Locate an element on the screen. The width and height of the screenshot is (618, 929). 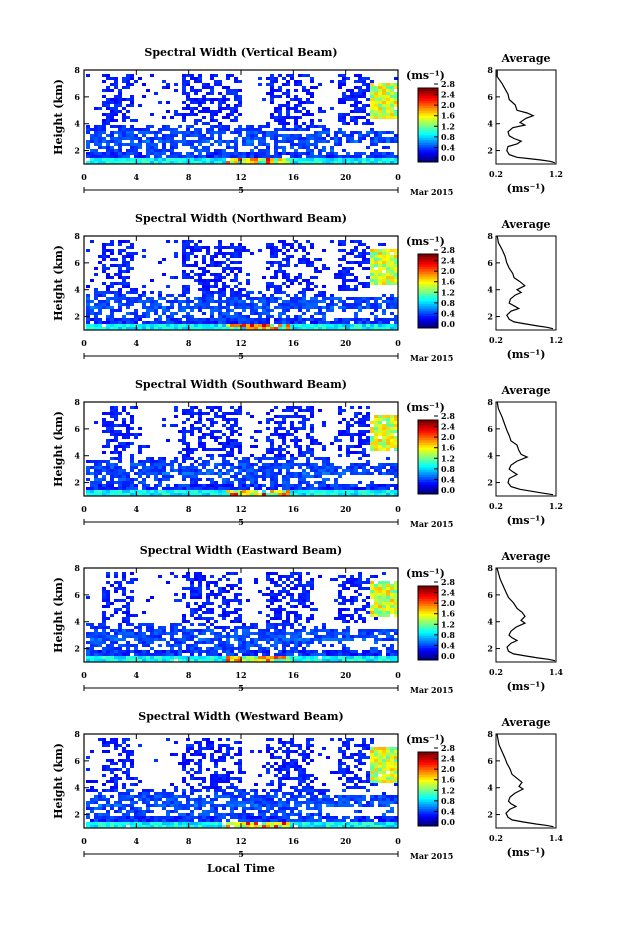
profile-y-tick-label: 4 is located at coordinates (490, 788).